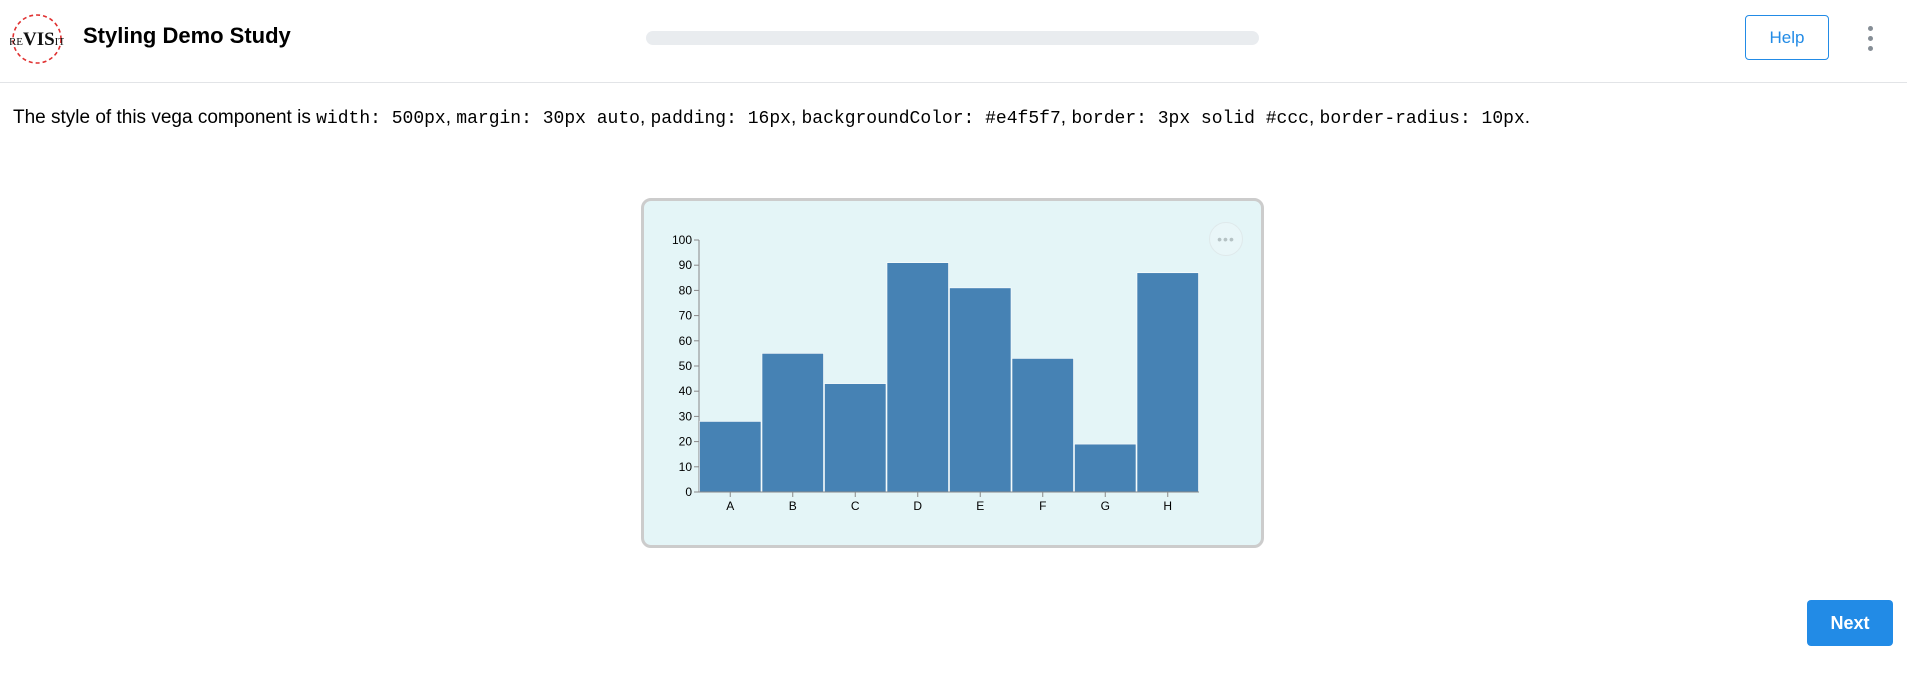  Describe the element at coordinates (952, 38) in the screenshot. I see `study-progress-bar` at that location.